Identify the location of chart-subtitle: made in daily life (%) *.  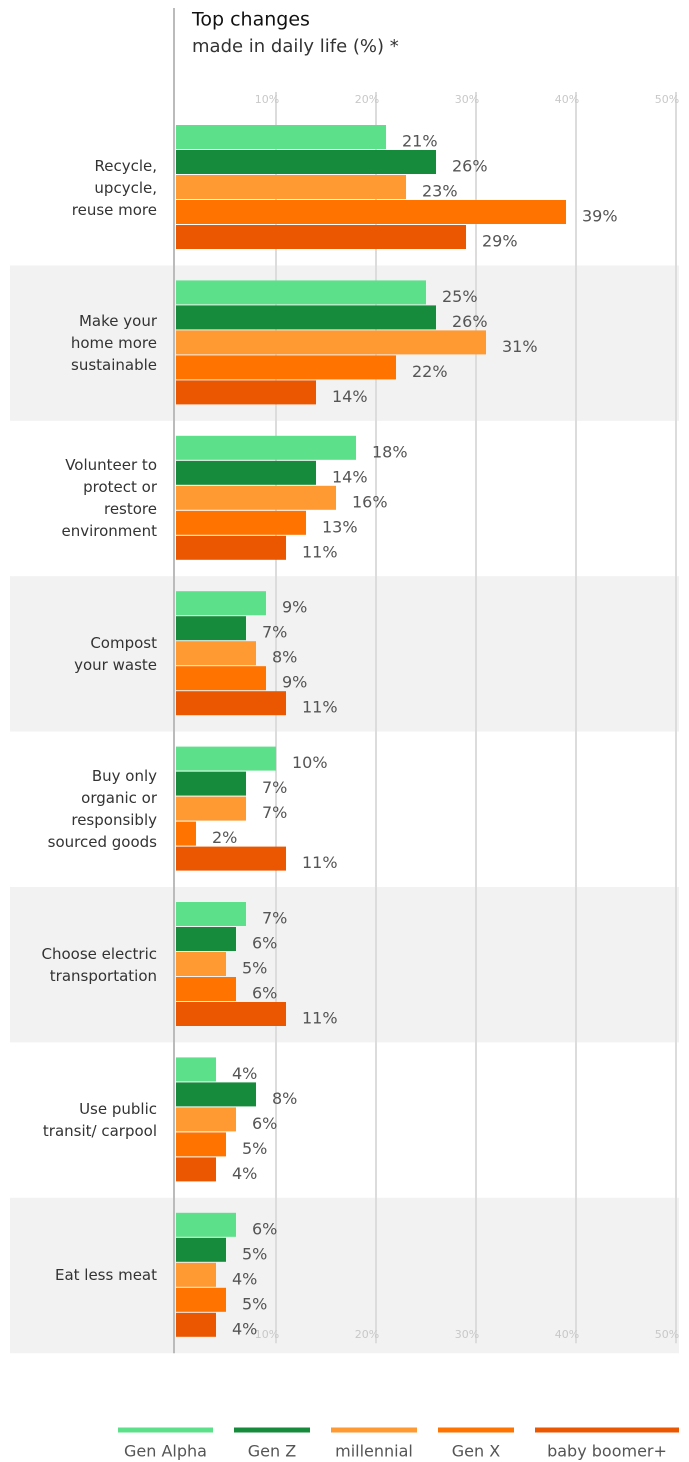
(295, 46).